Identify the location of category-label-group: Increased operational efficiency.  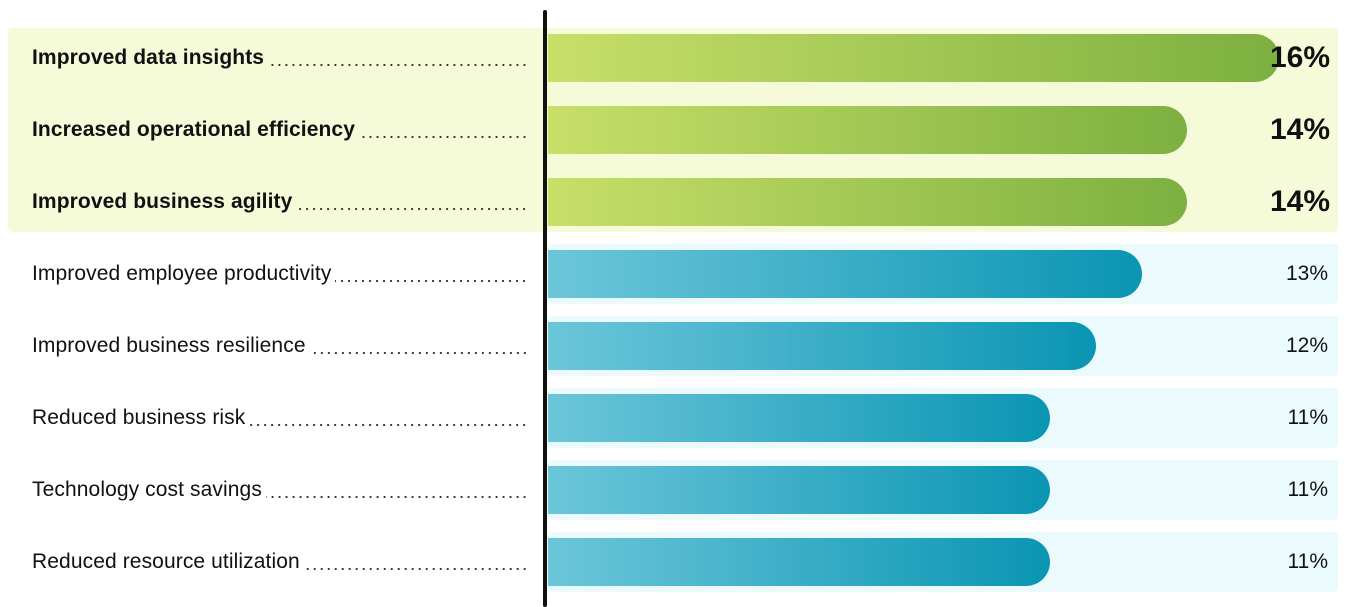
(280, 130).